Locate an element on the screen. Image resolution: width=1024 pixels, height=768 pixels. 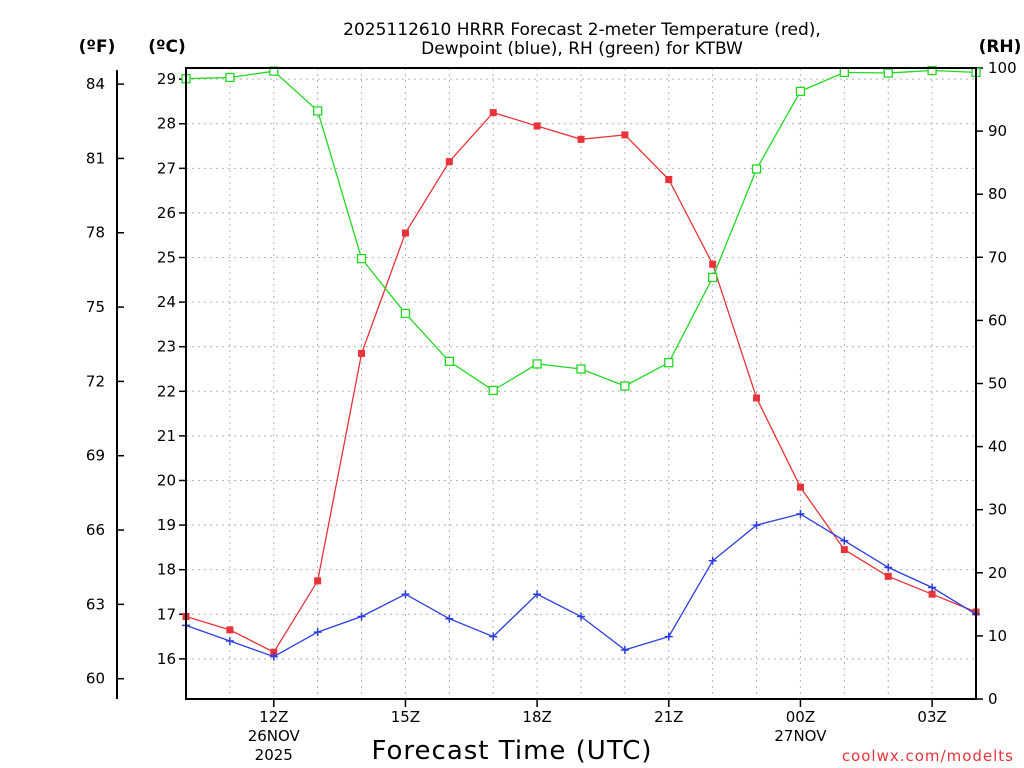
fahrenheit-unit-label: (ºF) is located at coordinates (97, 47).